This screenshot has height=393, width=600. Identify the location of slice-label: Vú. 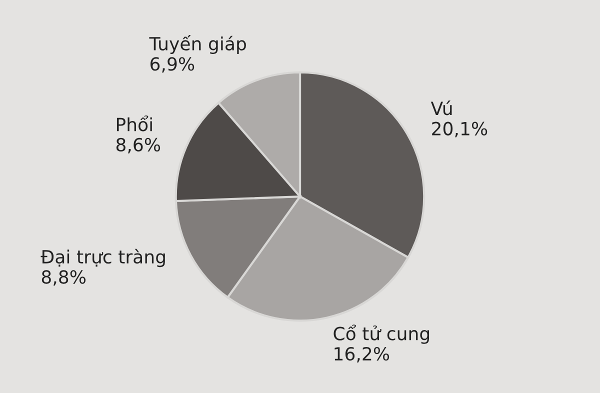
(441, 108).